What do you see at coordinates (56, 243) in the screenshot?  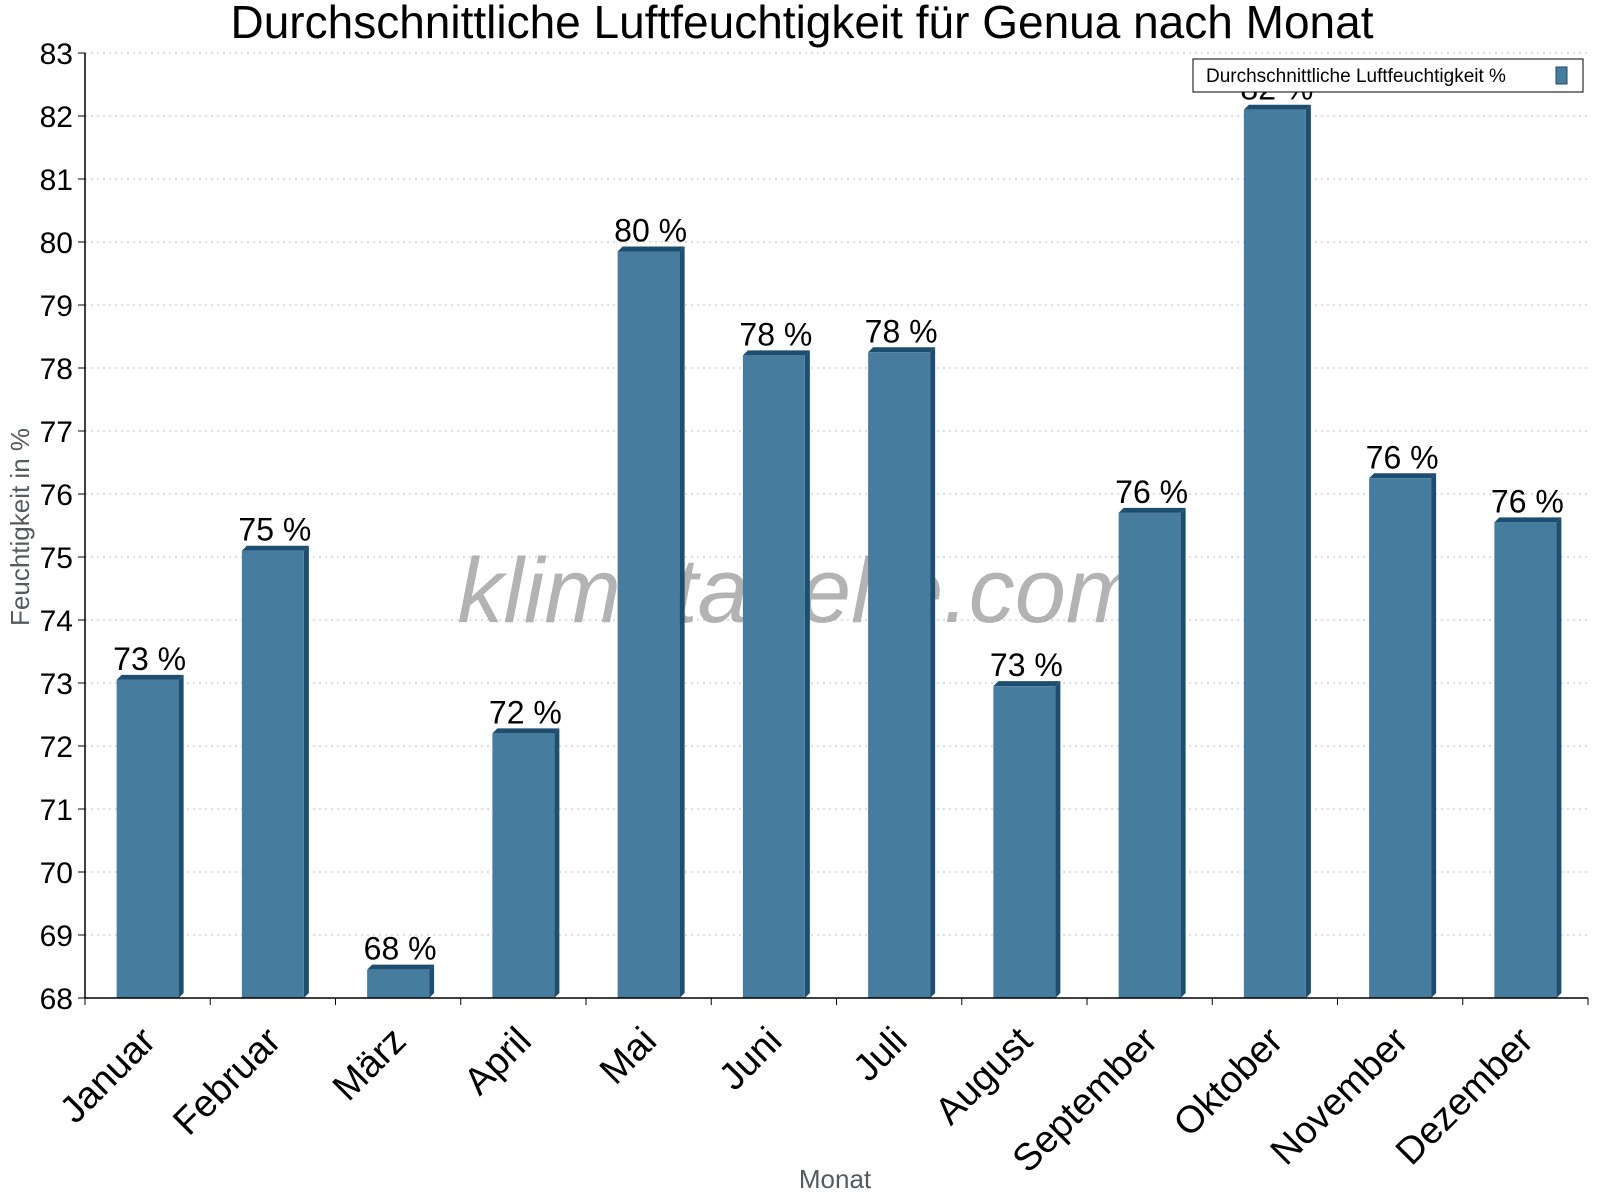 I see `y-tick-label: 80` at bounding box center [56, 243].